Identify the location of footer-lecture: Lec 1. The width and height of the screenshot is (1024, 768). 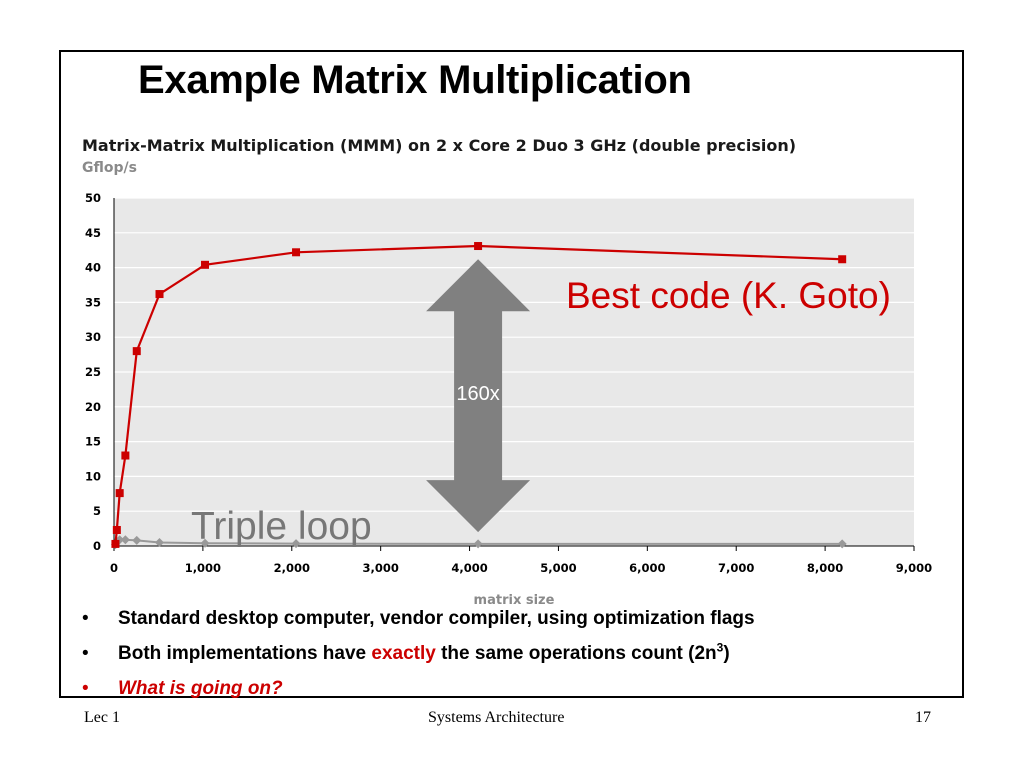
(102, 717).